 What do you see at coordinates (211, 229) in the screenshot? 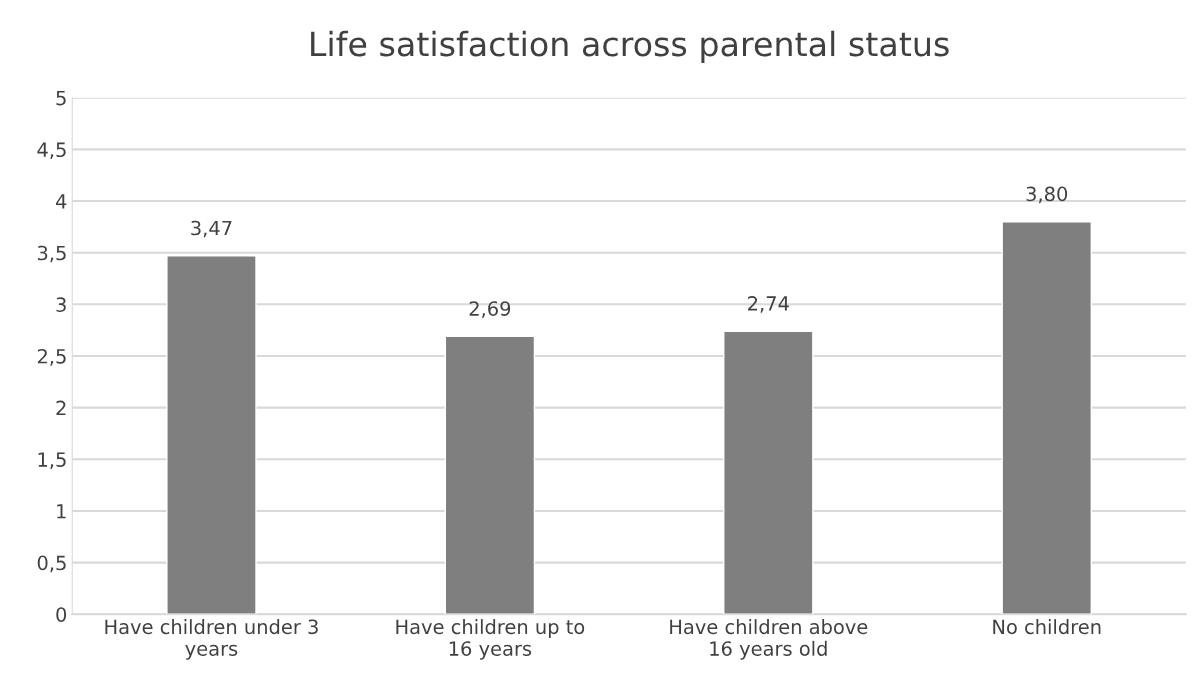
I see `data-label: 3,47` at bounding box center [211, 229].